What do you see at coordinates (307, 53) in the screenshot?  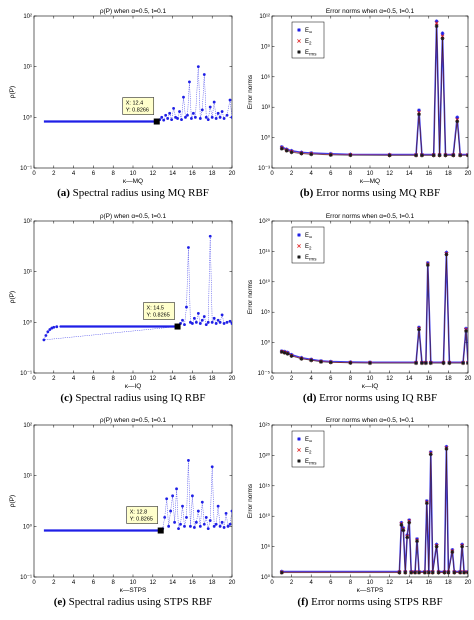 I see `legend-label-main: E` at bounding box center [307, 53].